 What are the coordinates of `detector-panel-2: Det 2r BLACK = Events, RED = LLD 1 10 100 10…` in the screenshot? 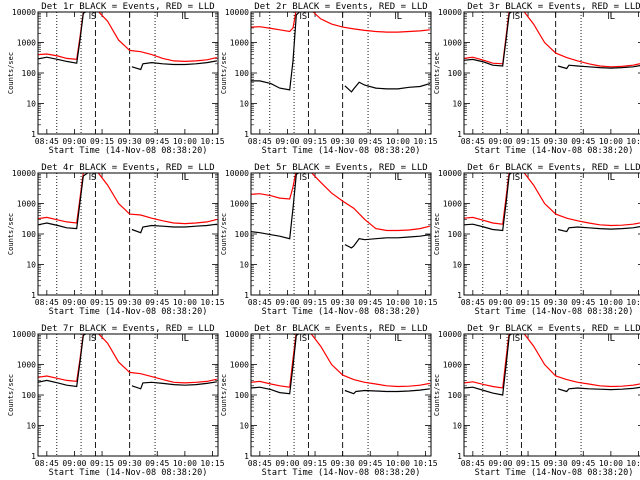 It's located at (329, 79).